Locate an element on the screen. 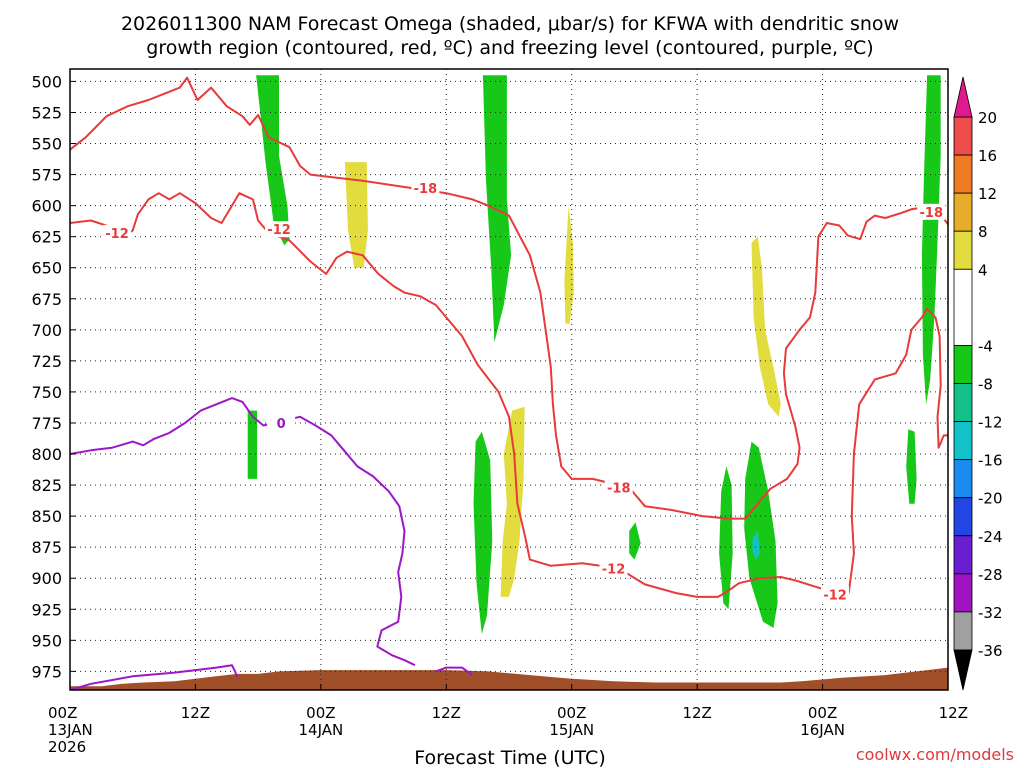 This screenshot has width=1024, height=768. y-tick-label-19: 975 is located at coordinates (46, 671).